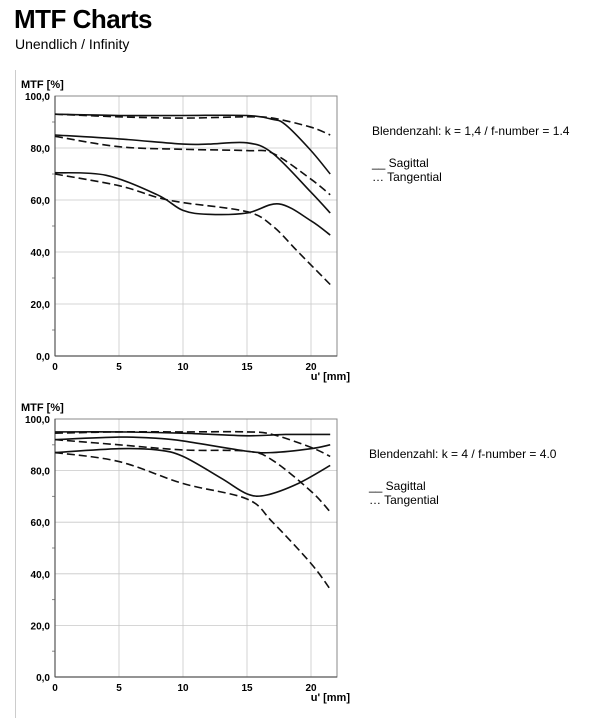 The image size is (603, 724). Describe the element at coordinates (471, 131) in the screenshot. I see `legend-fnumber: Blendenzahl: k = 1,4 / f-number = 1.4` at that location.